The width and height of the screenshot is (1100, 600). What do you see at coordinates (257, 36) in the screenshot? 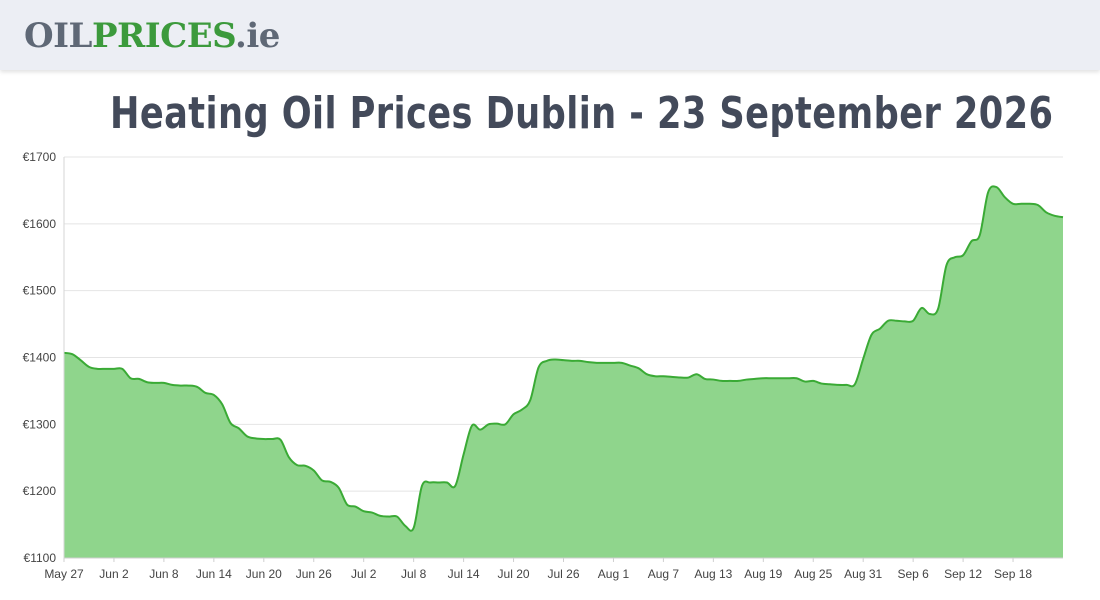
I see `logo-text-domain: .ie` at bounding box center [257, 36].